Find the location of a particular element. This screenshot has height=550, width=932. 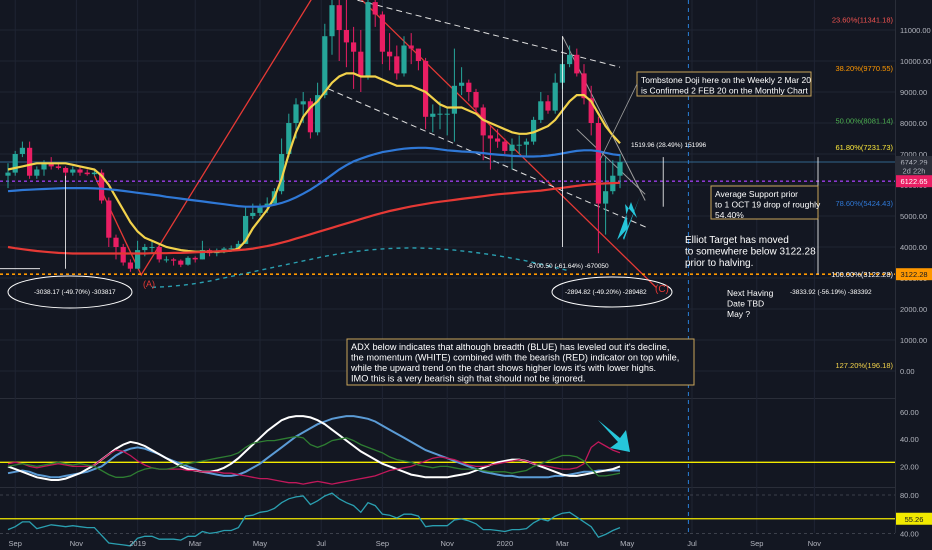

halving-note-line: Next Having is located at coordinates (750, 293).